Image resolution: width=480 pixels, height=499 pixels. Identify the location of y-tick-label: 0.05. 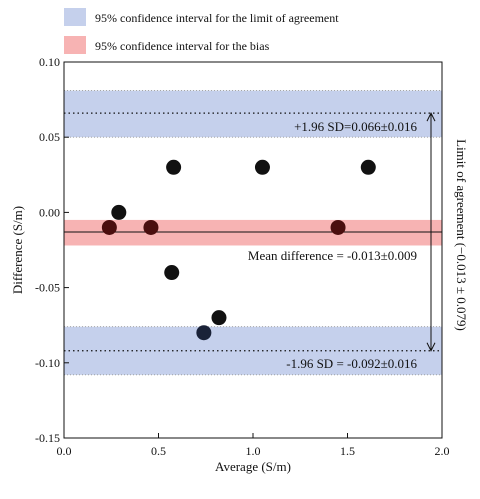
(49, 137).